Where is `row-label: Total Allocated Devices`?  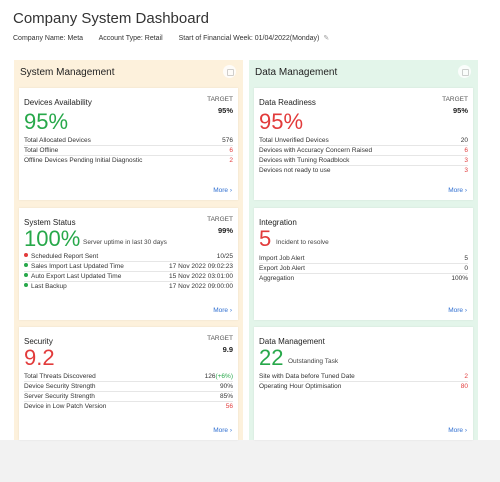 row-label: Total Allocated Devices is located at coordinates (57, 140).